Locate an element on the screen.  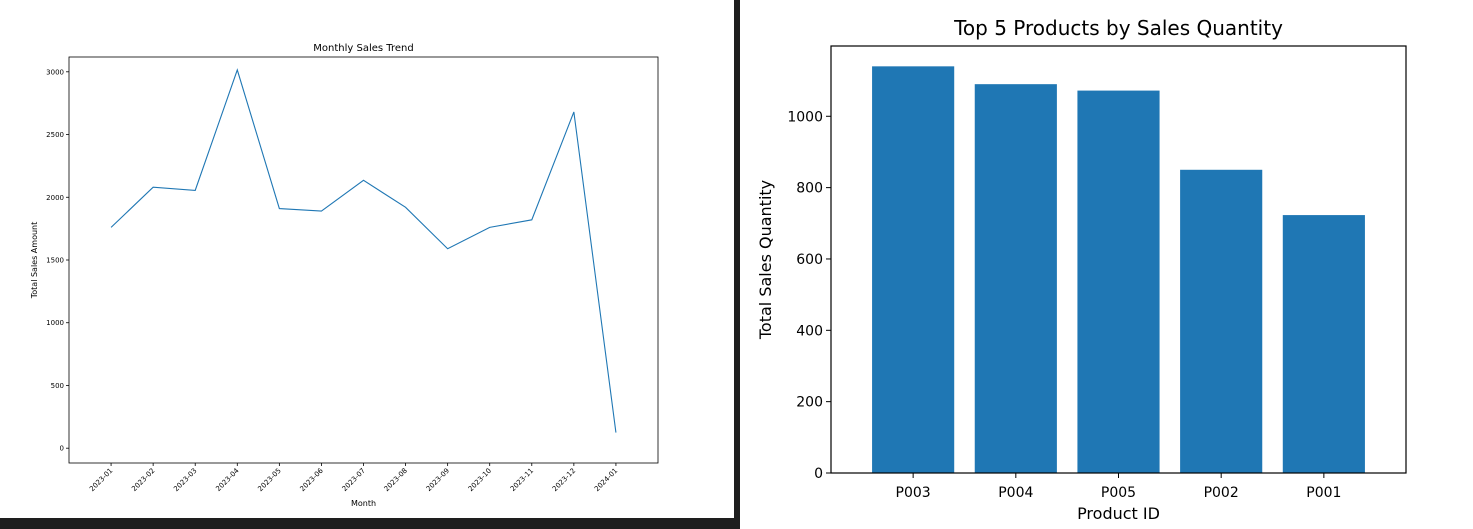
x-tick-label: 2024-01 is located at coordinates (606, 480).